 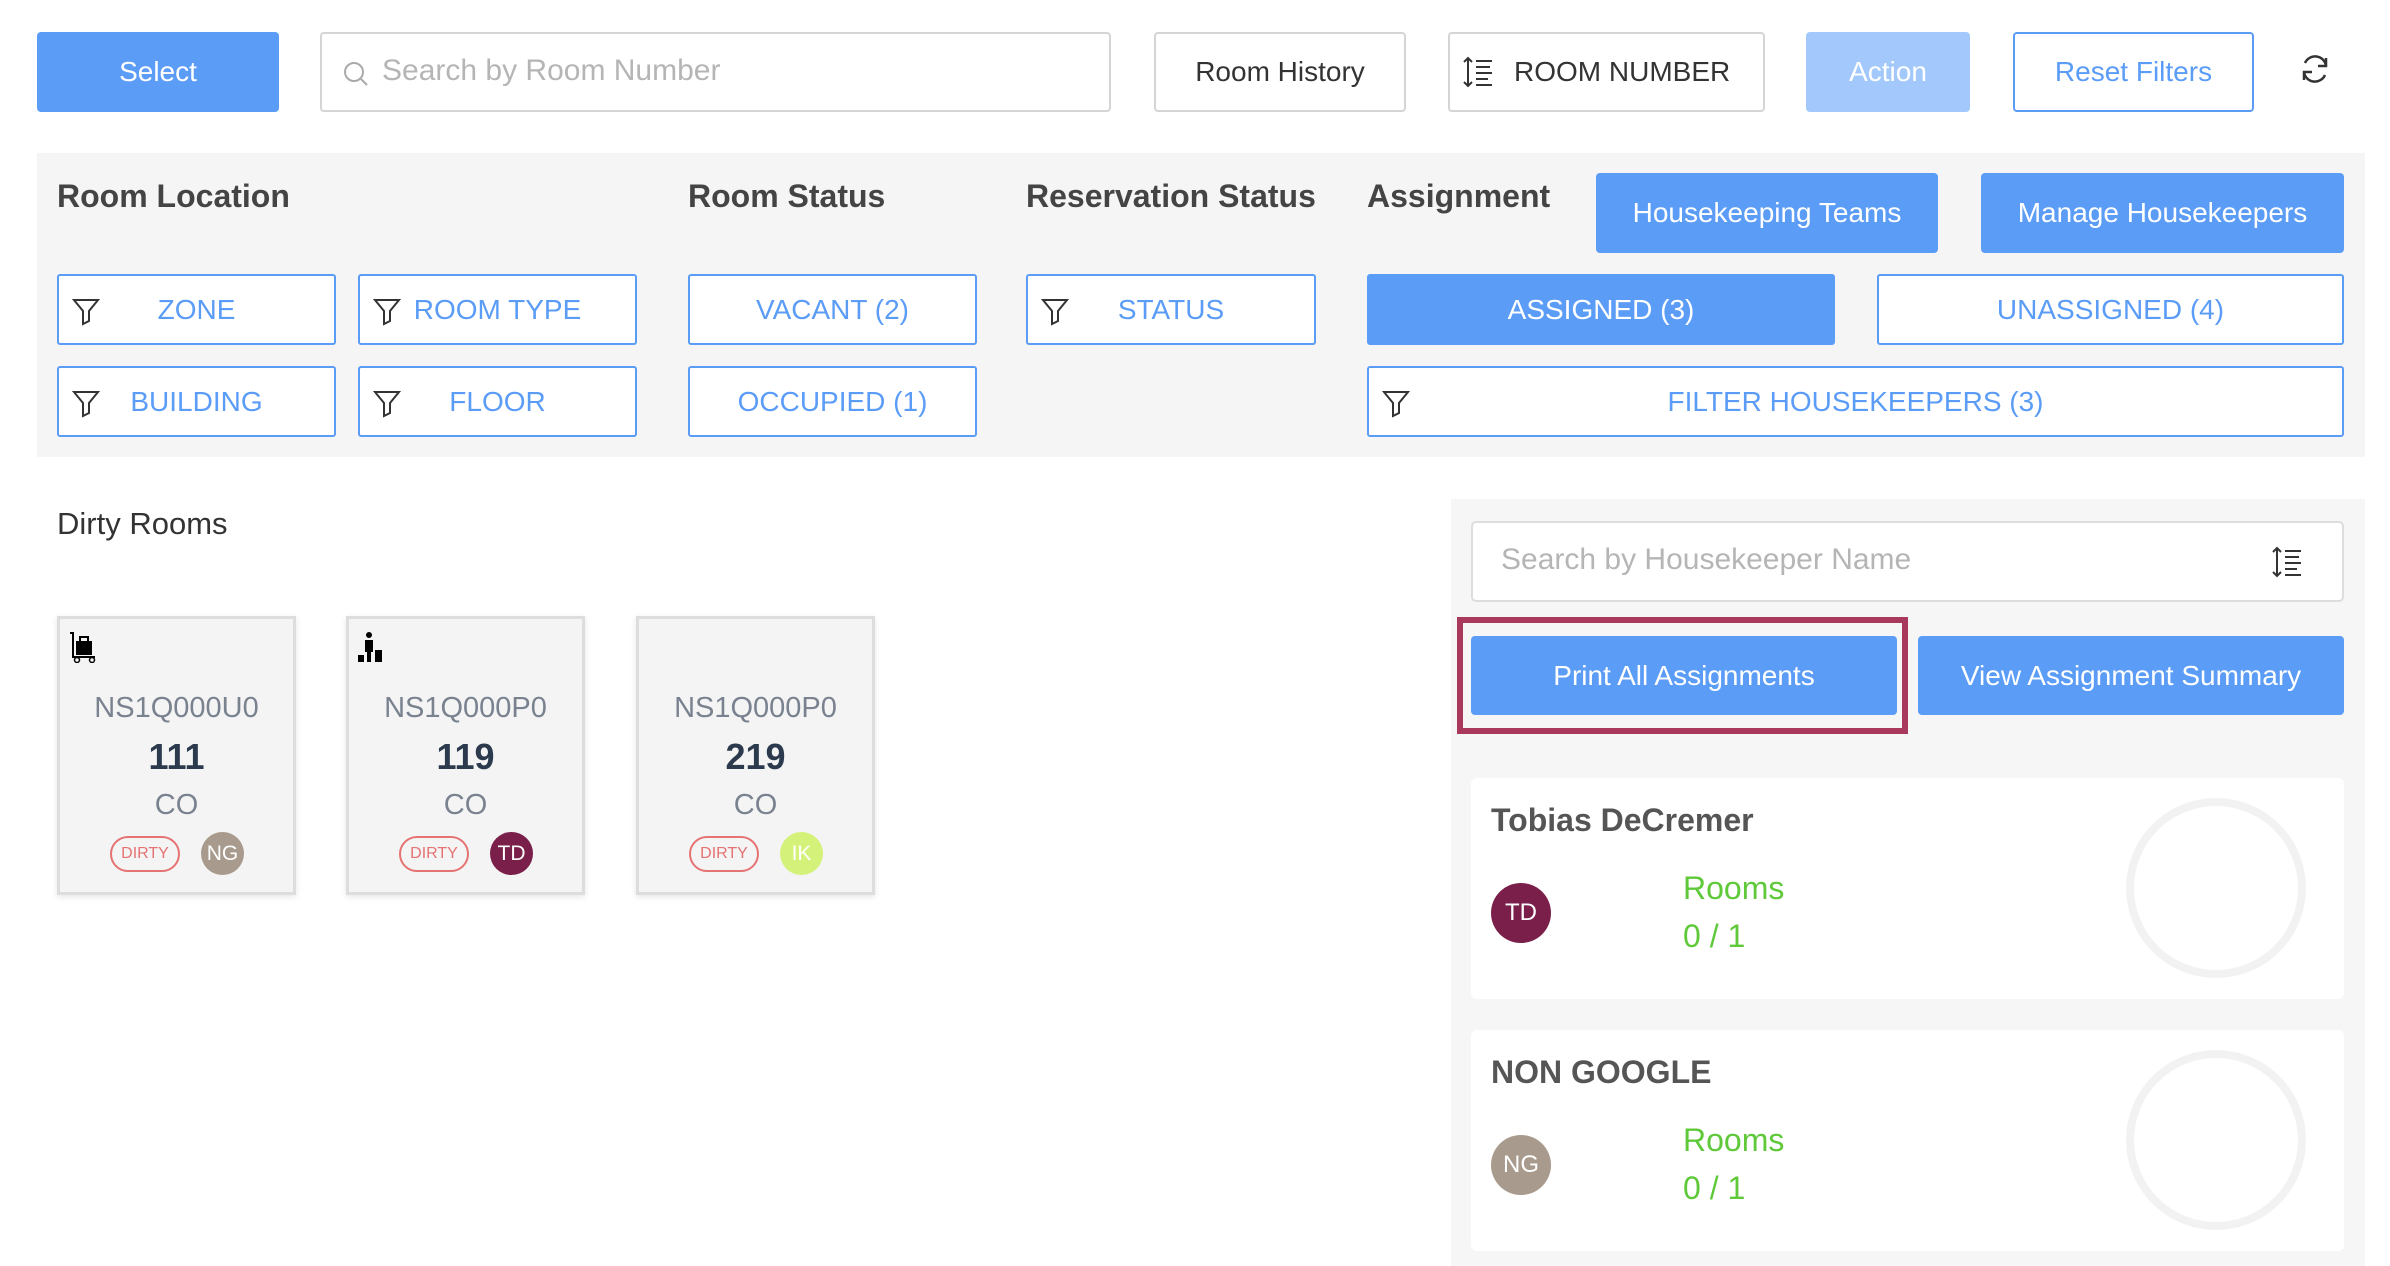 I want to click on assignment-heading: Assignment, so click(x=1459, y=196).